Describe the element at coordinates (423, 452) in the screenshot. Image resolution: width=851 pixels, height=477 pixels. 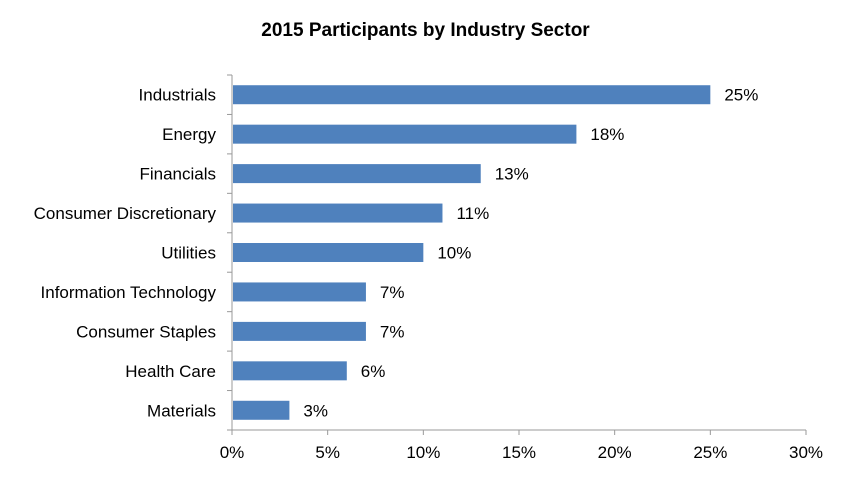
I see `x-tick-label: 10%` at that location.